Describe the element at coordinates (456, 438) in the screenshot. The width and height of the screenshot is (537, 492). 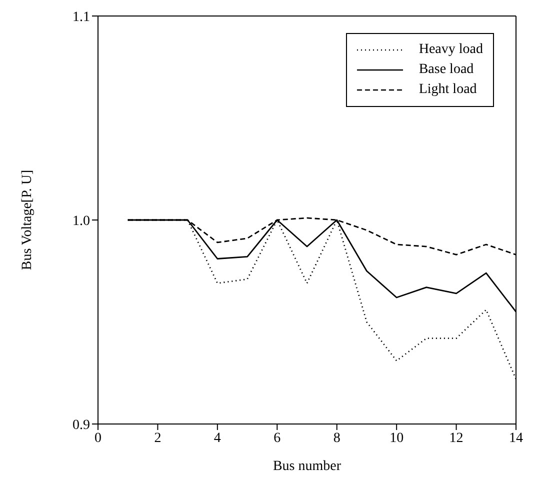
I see `x-tick-label: 12` at that location.